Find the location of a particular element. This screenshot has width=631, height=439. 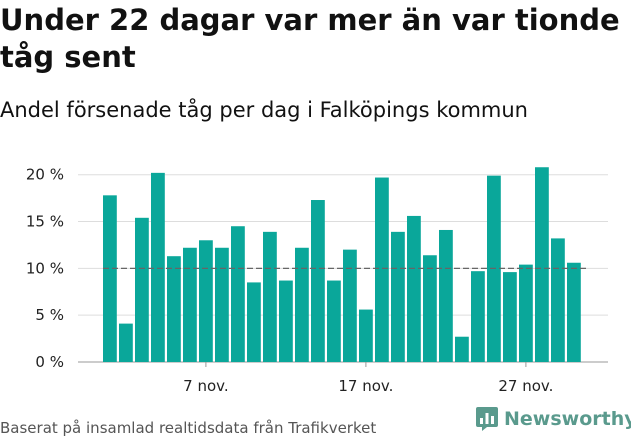

newsworthy-logo: Newsworthy is located at coordinates (553, 419).